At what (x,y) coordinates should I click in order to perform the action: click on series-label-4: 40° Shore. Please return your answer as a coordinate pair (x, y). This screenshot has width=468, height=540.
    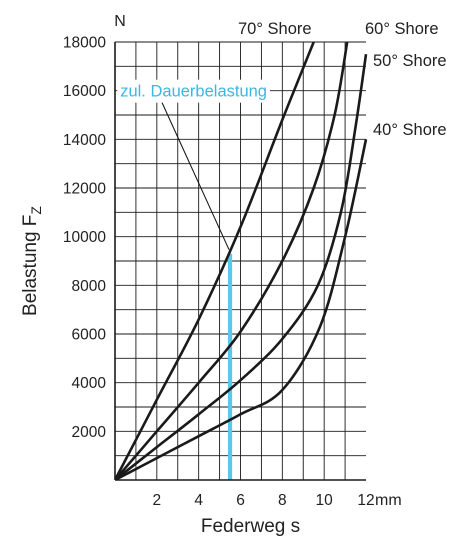
    Looking at the image, I should click on (410, 130).